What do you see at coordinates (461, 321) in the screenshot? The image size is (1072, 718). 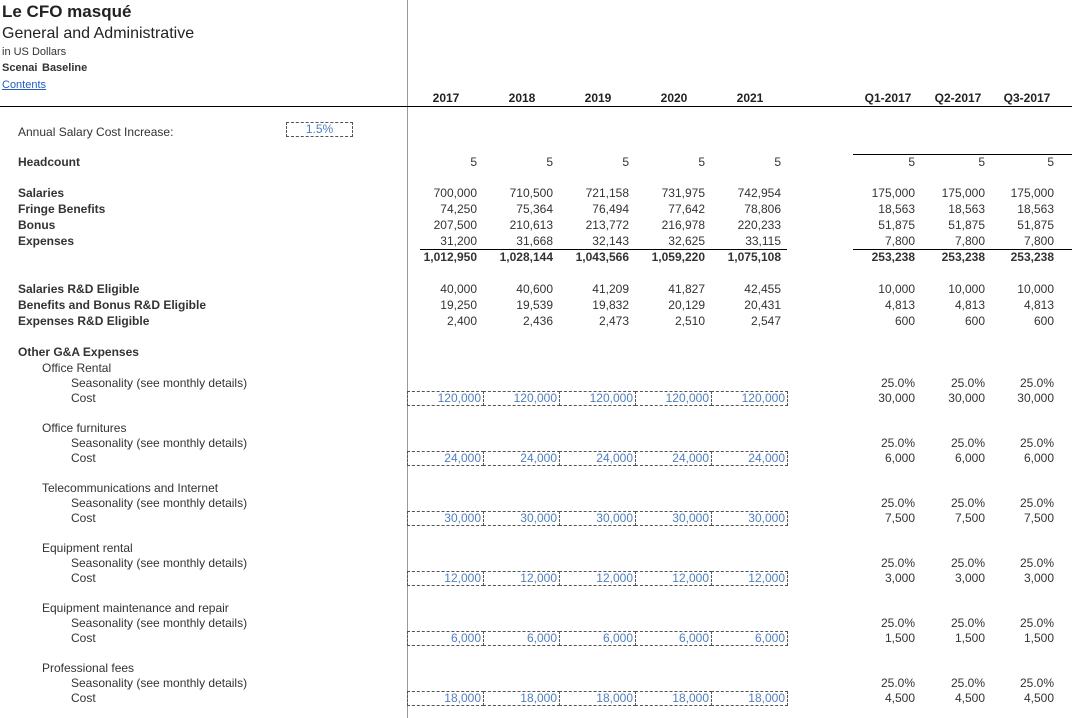 I see `year-value: 2,400` at bounding box center [461, 321].